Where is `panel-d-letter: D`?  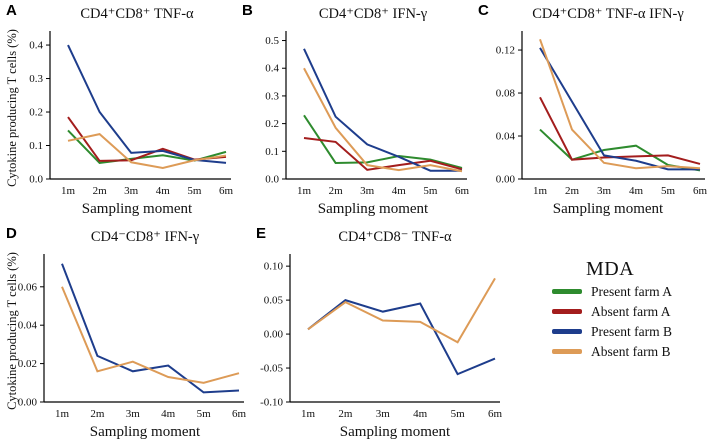 panel-d-letter: D is located at coordinates (11, 233).